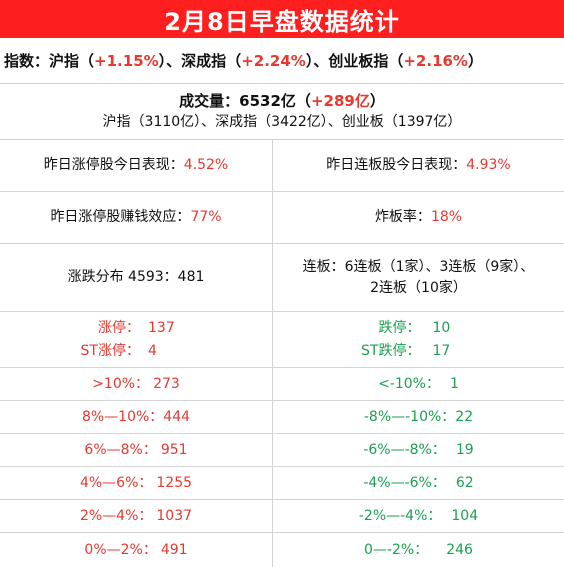  I want to click on volume-detail: 沪指（3110亿）、深成指（3422亿）、创业板（1397亿）, so click(282, 121).